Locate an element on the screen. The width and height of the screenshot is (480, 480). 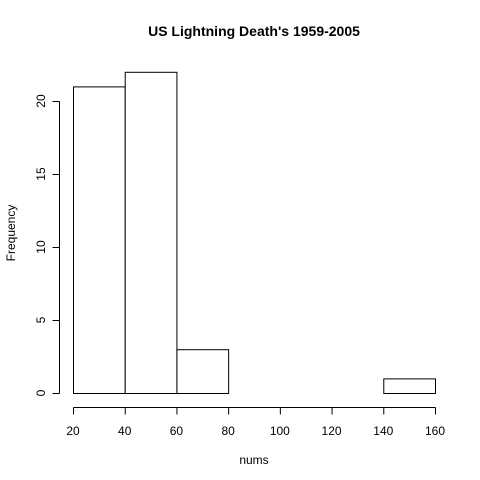
y-tick-label: 5 is located at coordinates (41, 319).